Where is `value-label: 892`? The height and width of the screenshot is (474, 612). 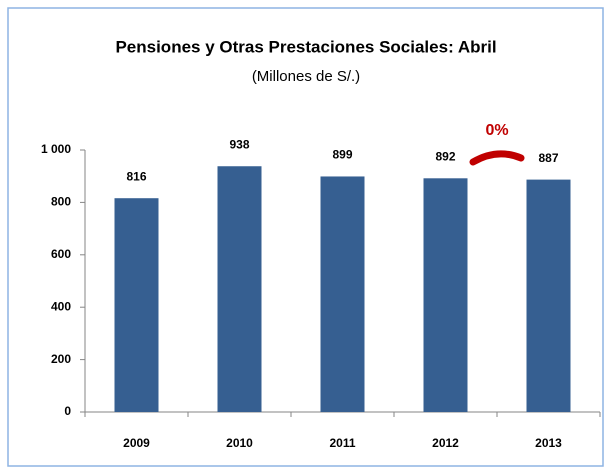
value-label: 892 is located at coordinates (445, 156).